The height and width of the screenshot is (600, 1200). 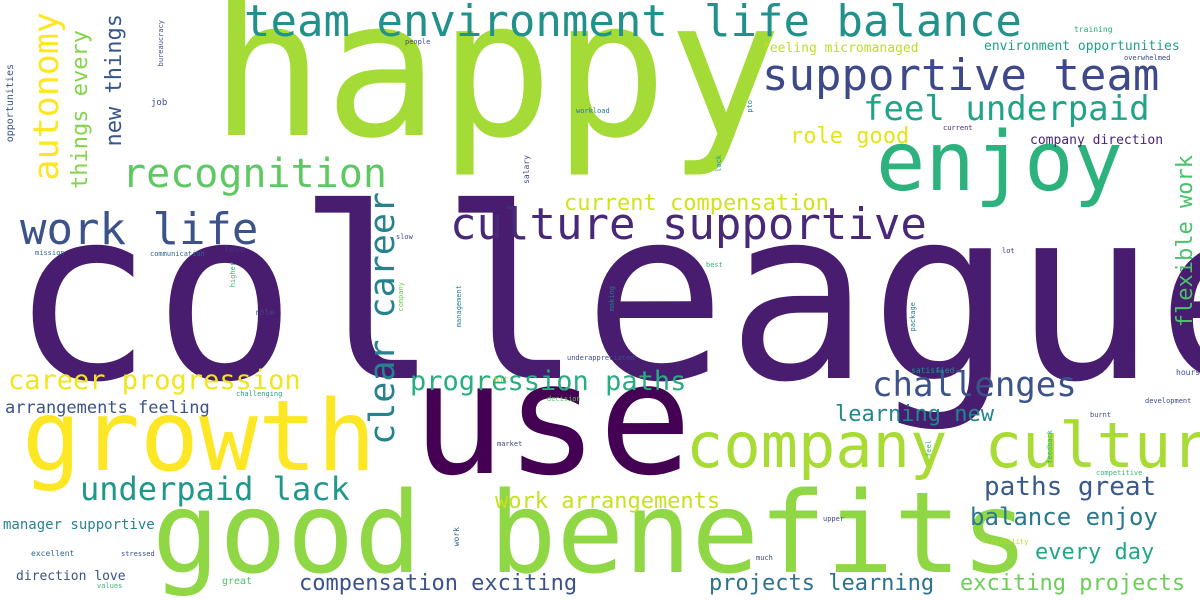 I want to click on word-great: great, so click(x=237, y=581).